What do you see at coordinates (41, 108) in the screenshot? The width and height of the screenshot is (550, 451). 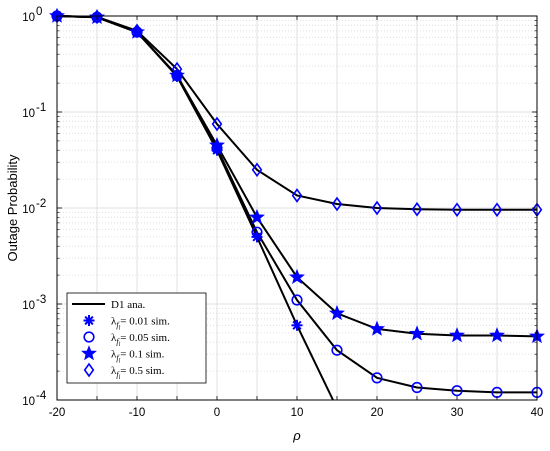 I see `y-tick-exponent: -1` at bounding box center [41, 108].